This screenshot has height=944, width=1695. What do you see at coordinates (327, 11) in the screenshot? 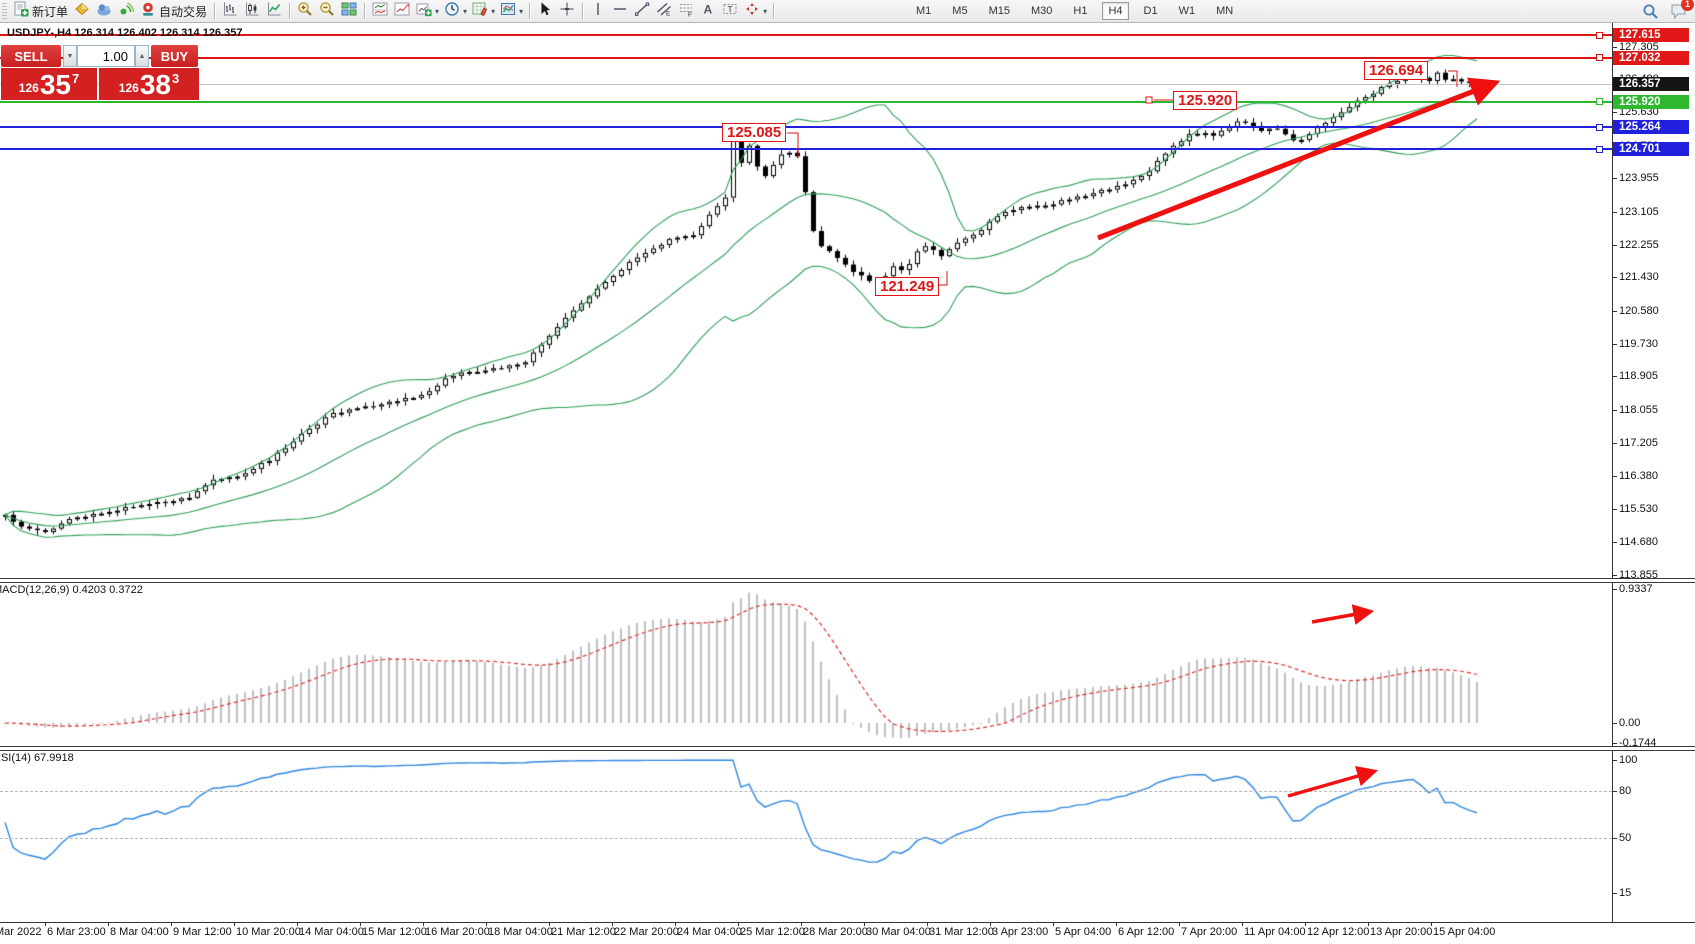
I see `zoom-out-button` at bounding box center [327, 11].